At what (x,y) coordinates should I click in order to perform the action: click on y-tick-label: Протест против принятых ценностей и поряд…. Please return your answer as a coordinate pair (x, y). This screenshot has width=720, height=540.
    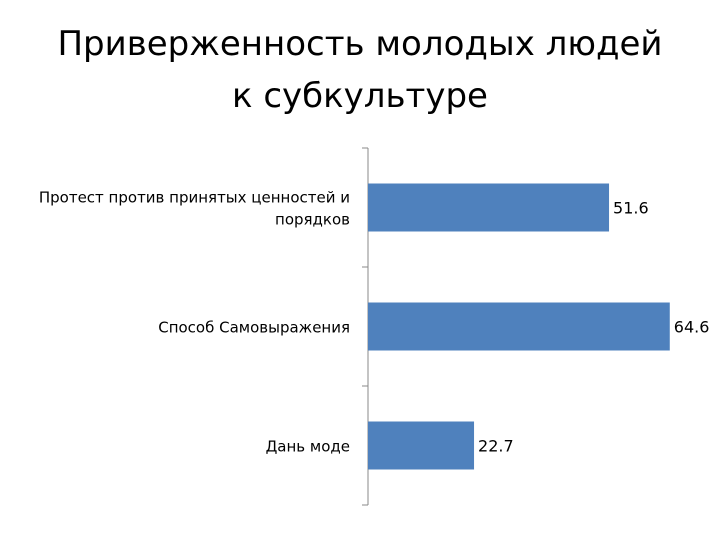
    Looking at the image, I should click on (194, 208).